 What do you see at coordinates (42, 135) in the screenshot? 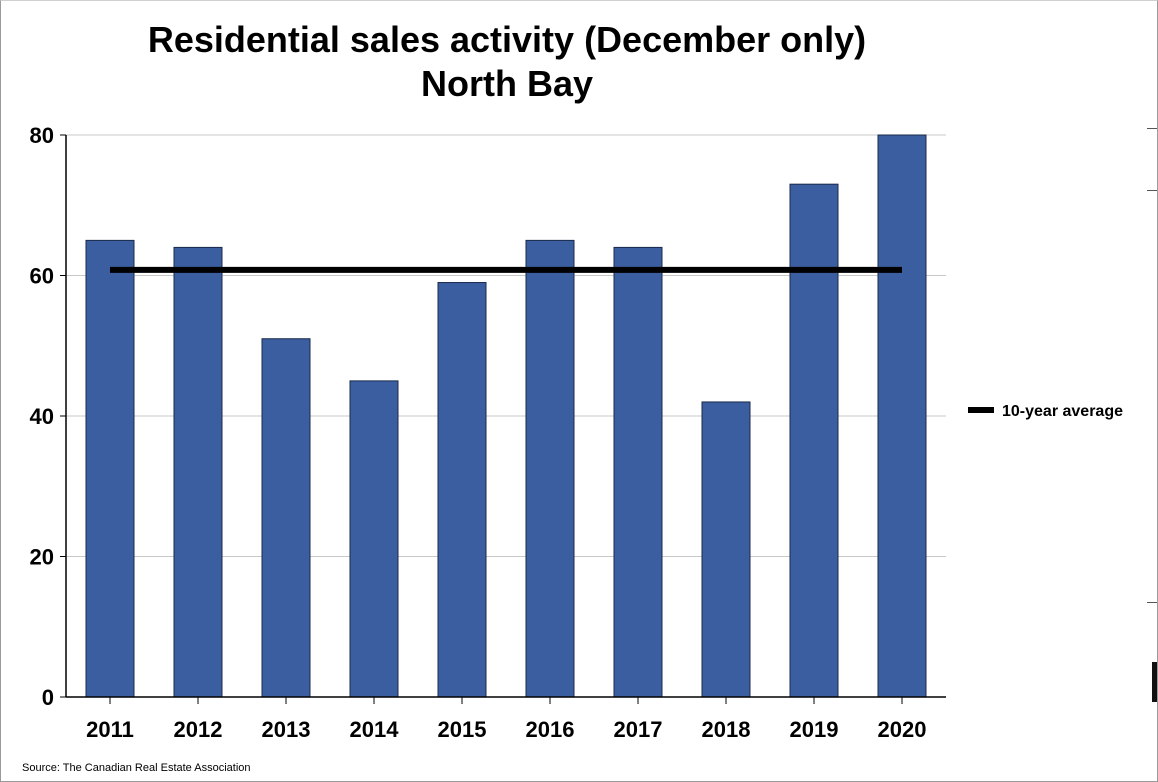
I see `y-tick-label: 80` at bounding box center [42, 135].